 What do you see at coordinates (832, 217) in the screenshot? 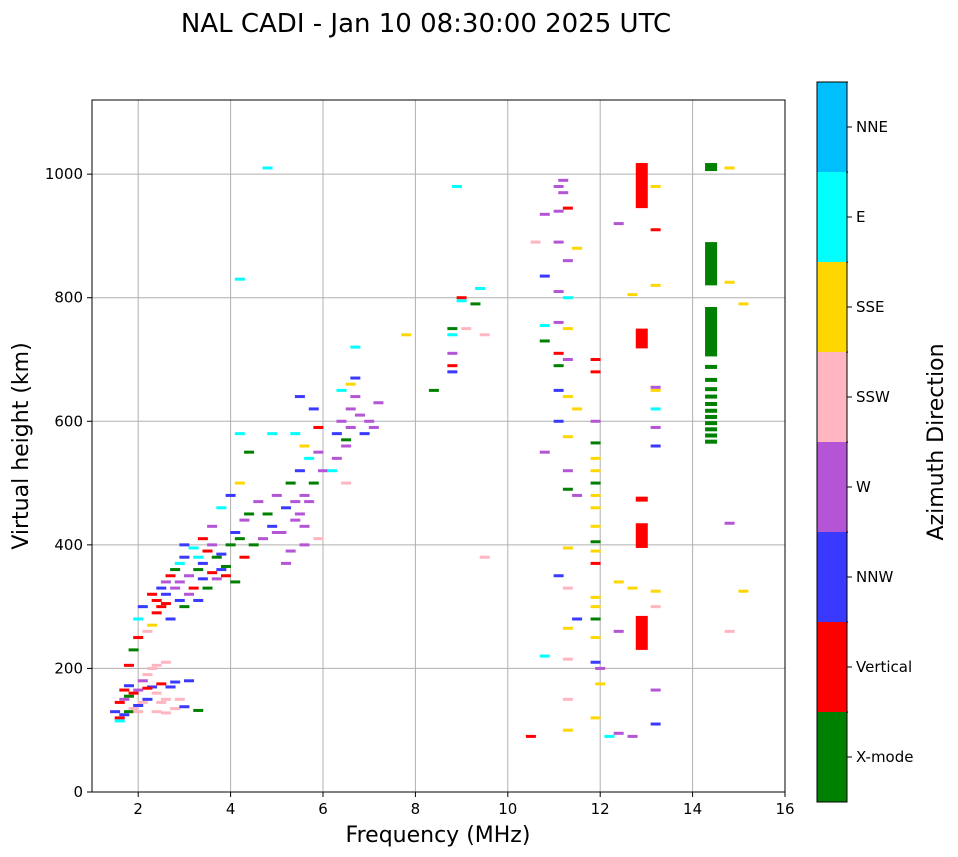
I see `colorbar-swatch-e` at bounding box center [832, 217].